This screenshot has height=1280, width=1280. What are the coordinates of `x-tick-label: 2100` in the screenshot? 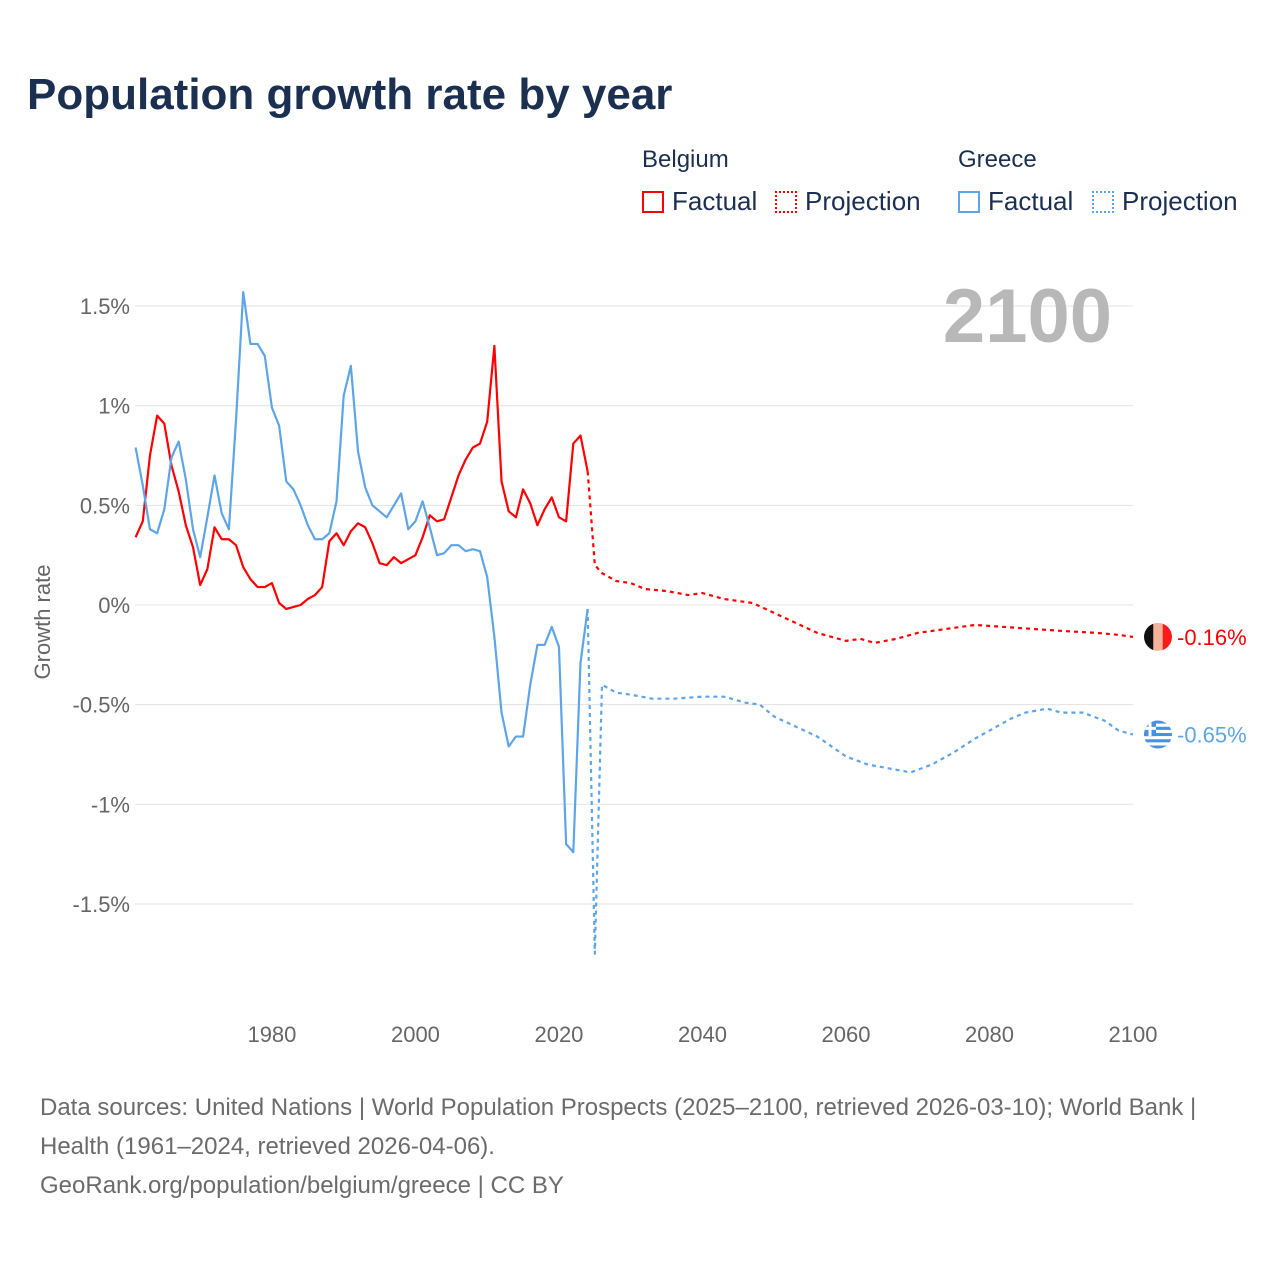 It's located at (1133, 1034).